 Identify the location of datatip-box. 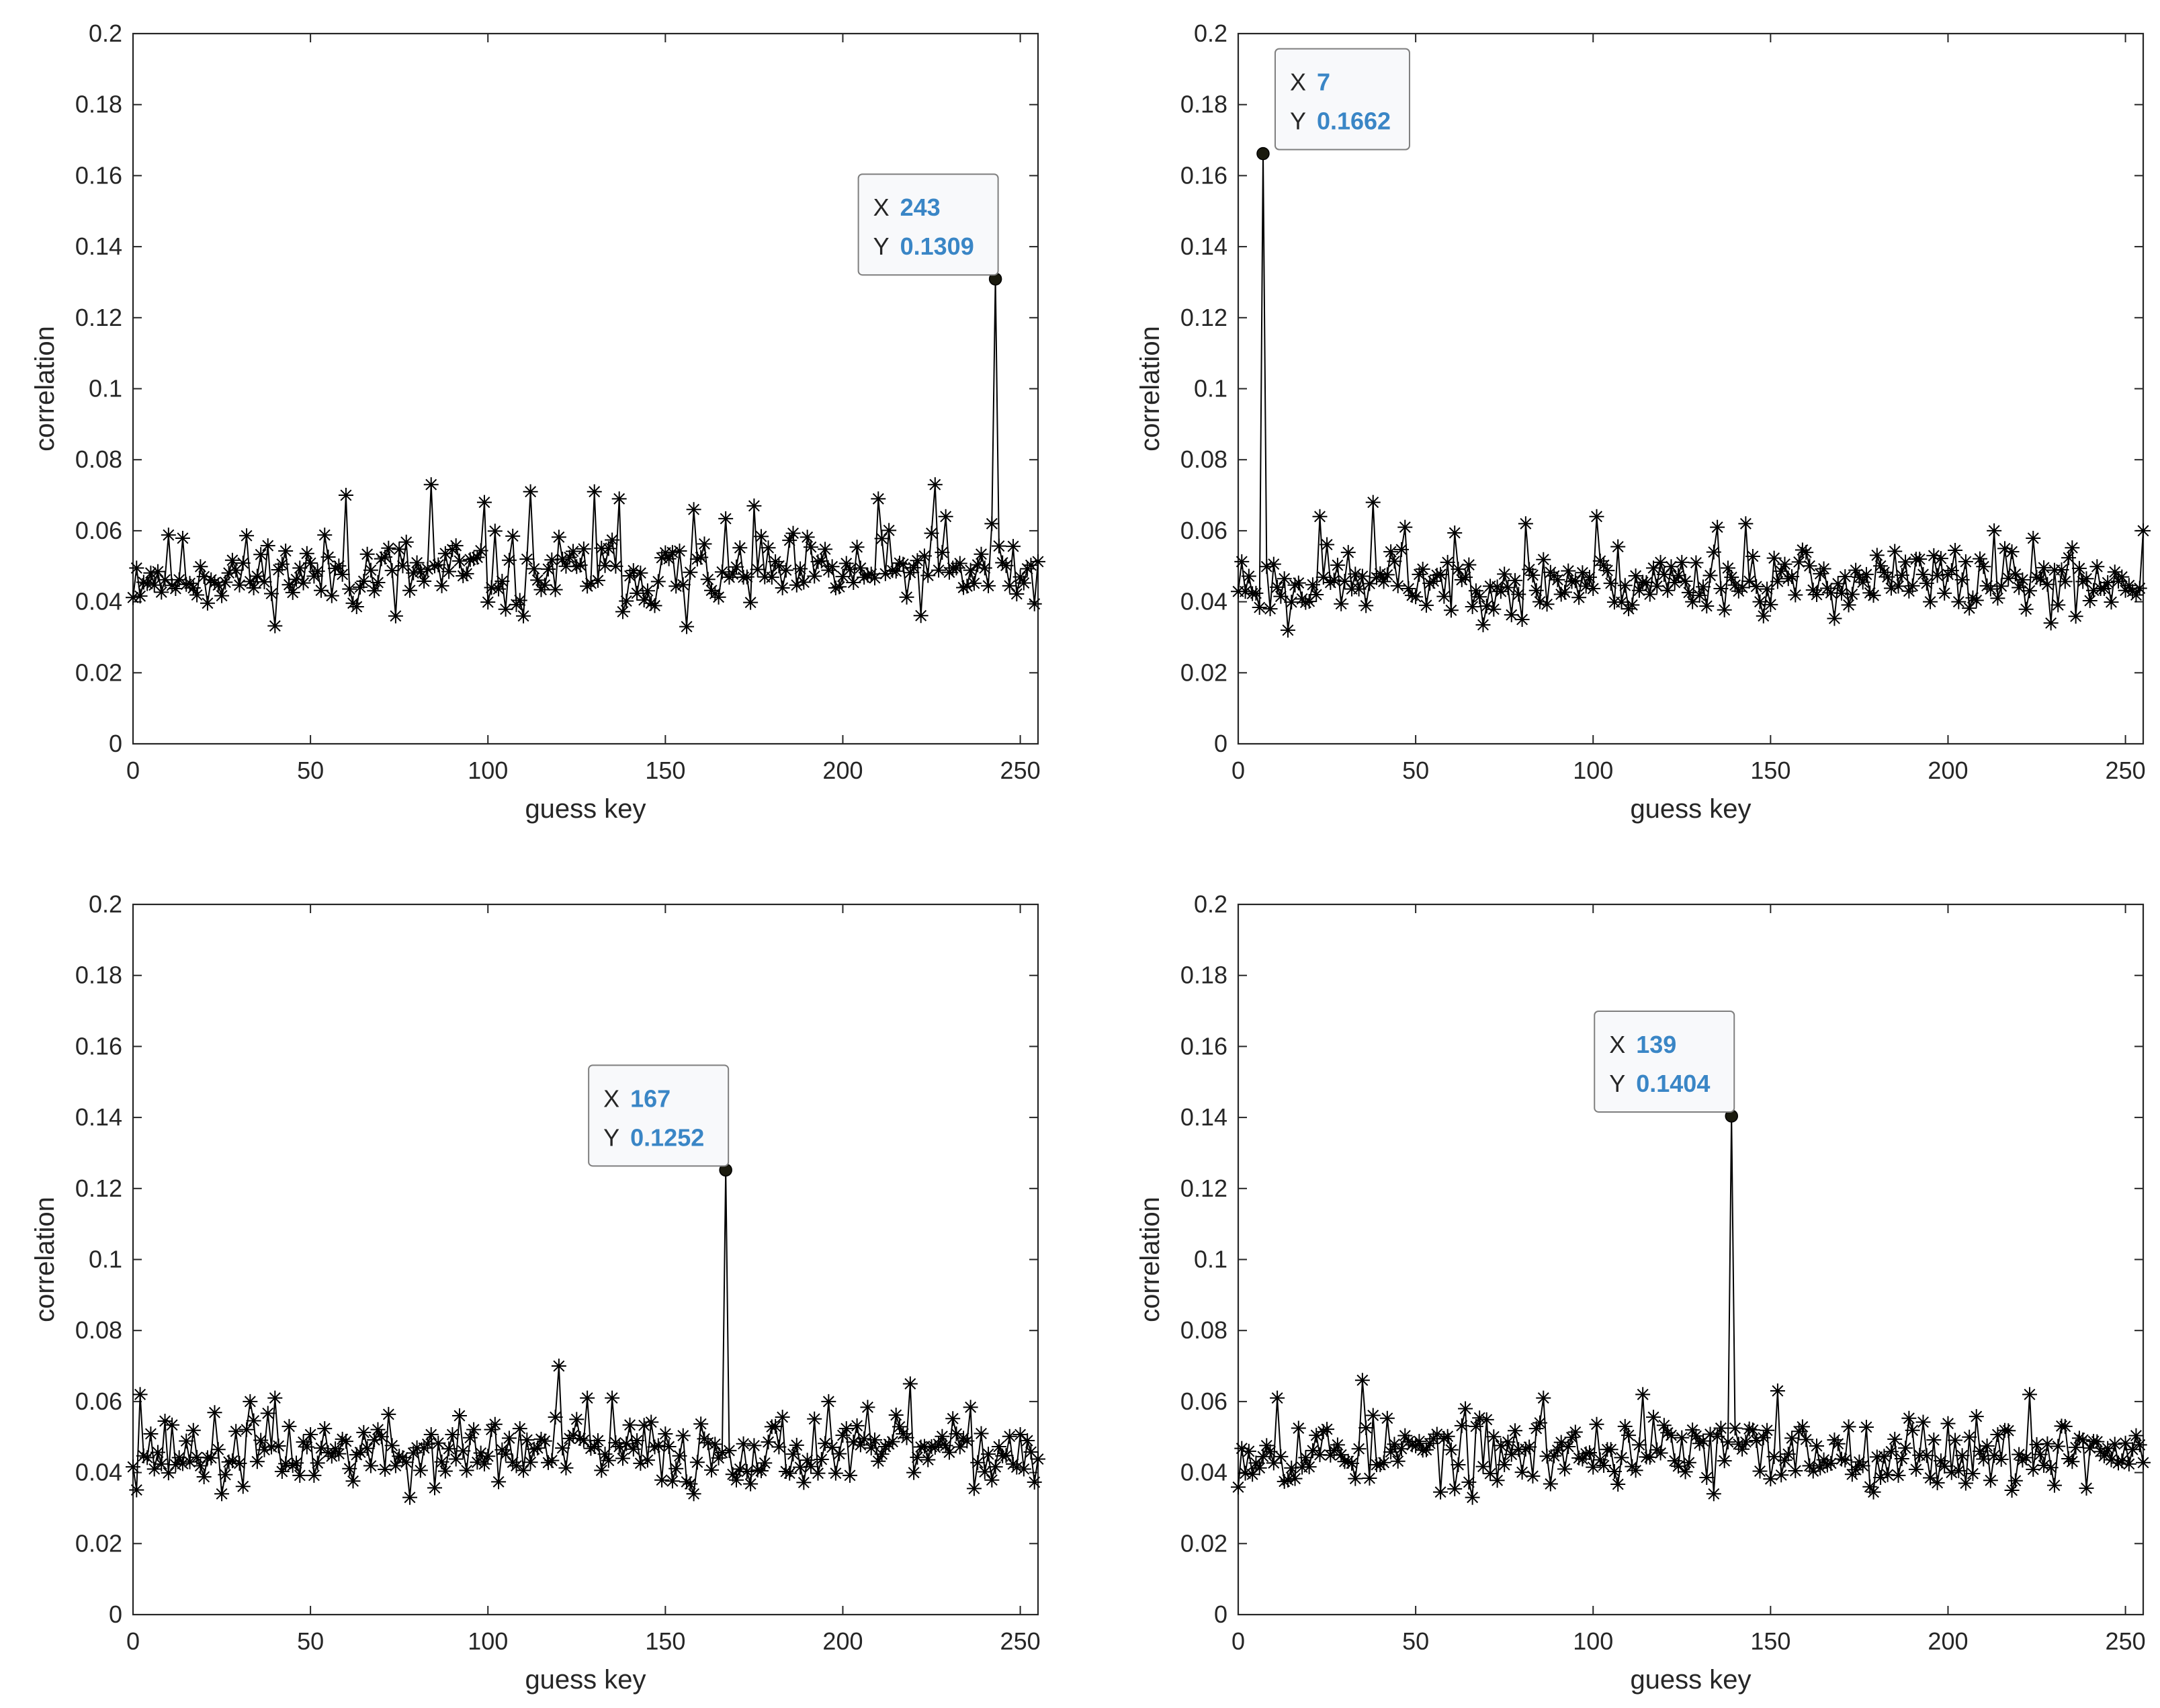
(1664, 1061).